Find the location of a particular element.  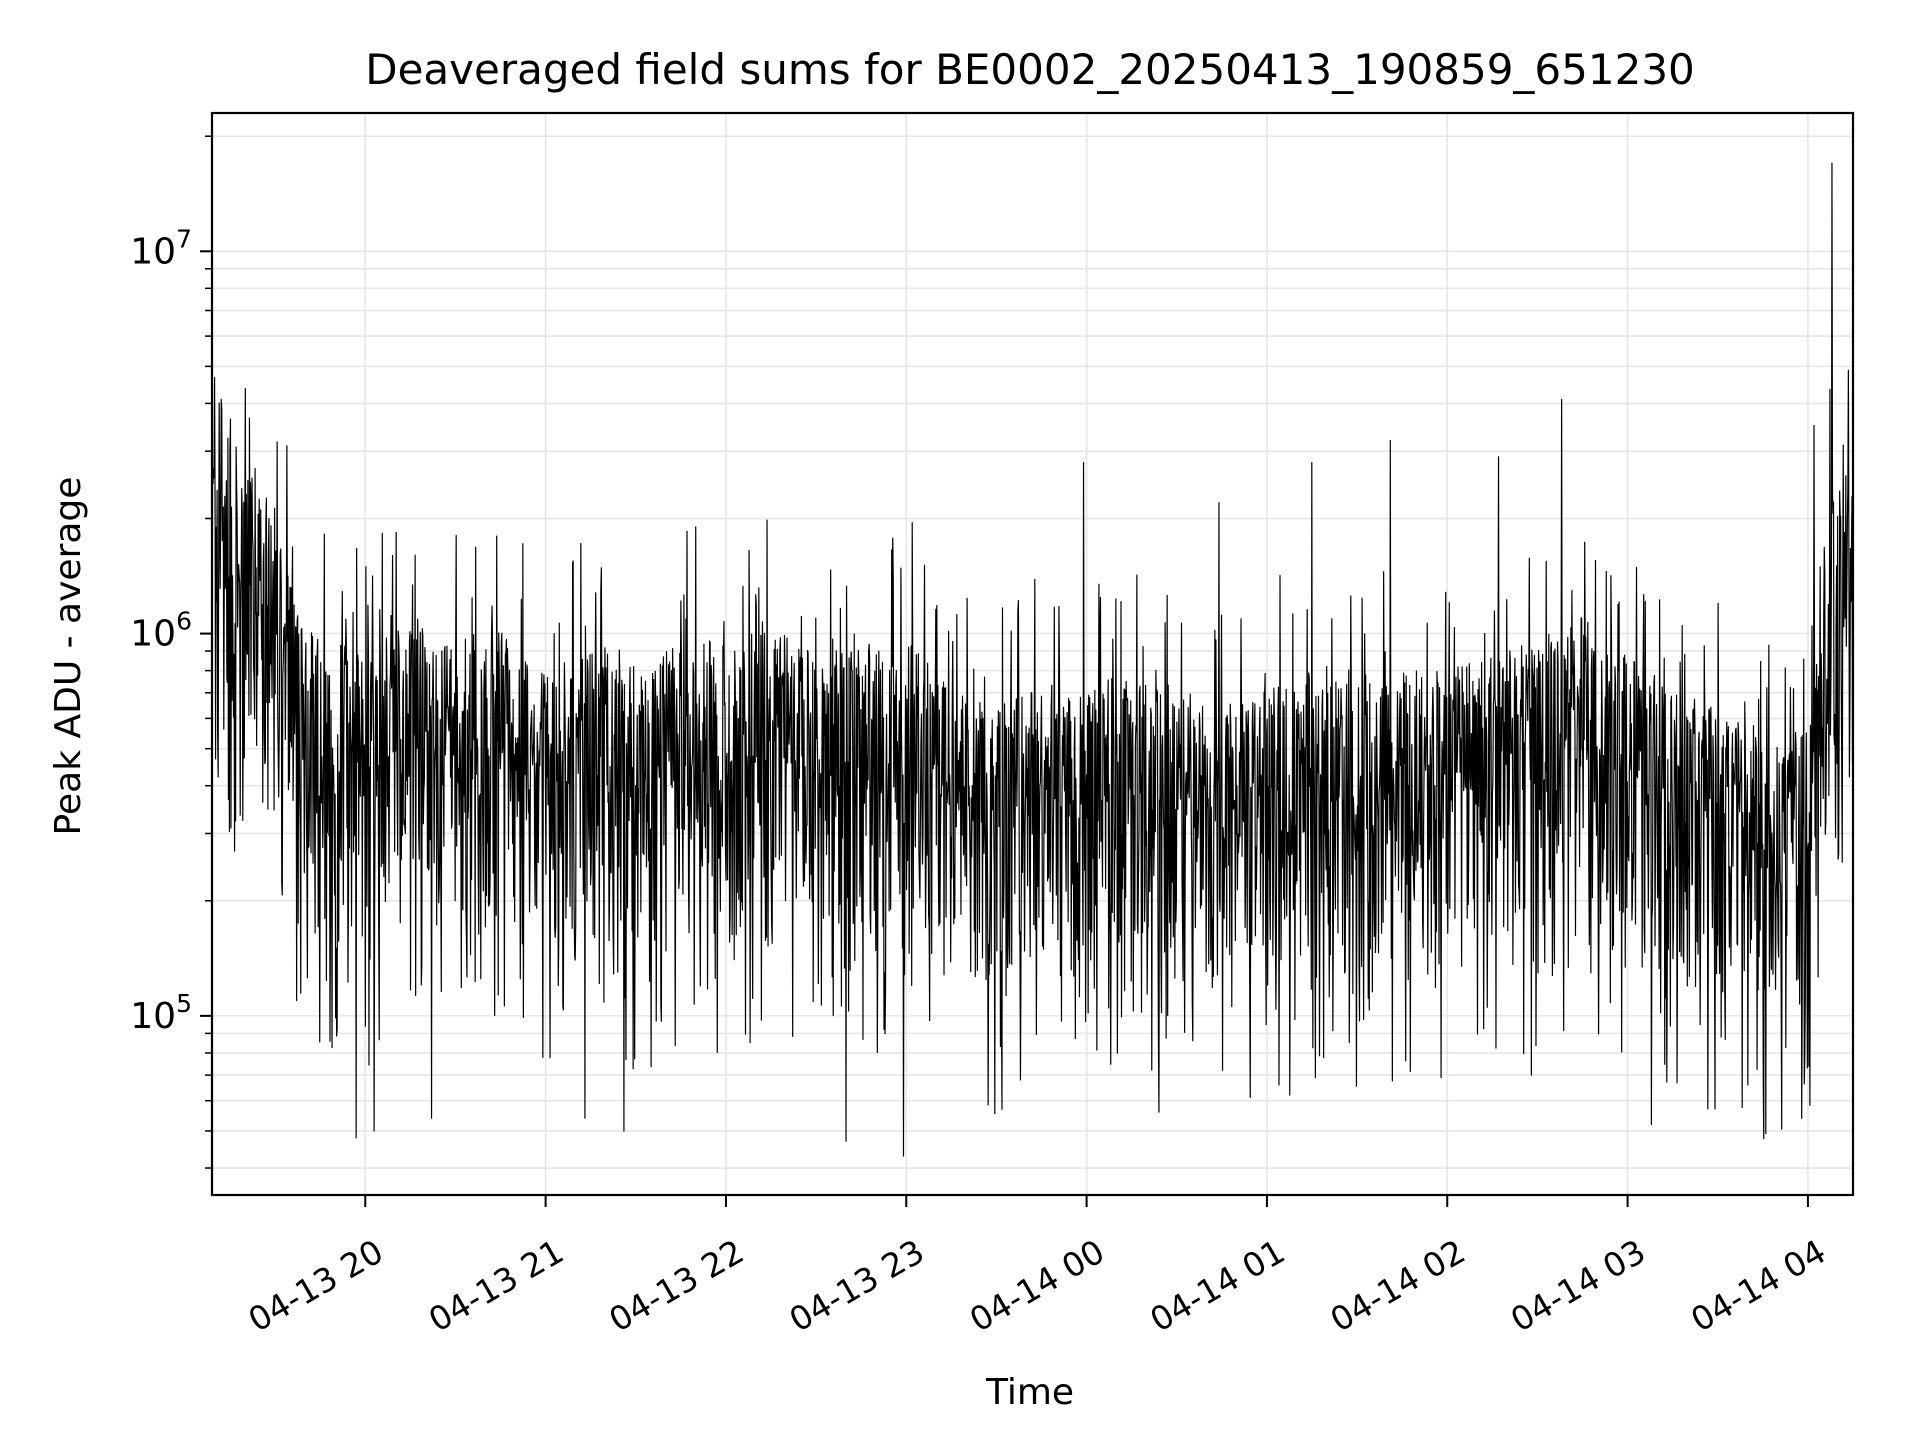

x-axis-label: Time is located at coordinates (1029, 1392).